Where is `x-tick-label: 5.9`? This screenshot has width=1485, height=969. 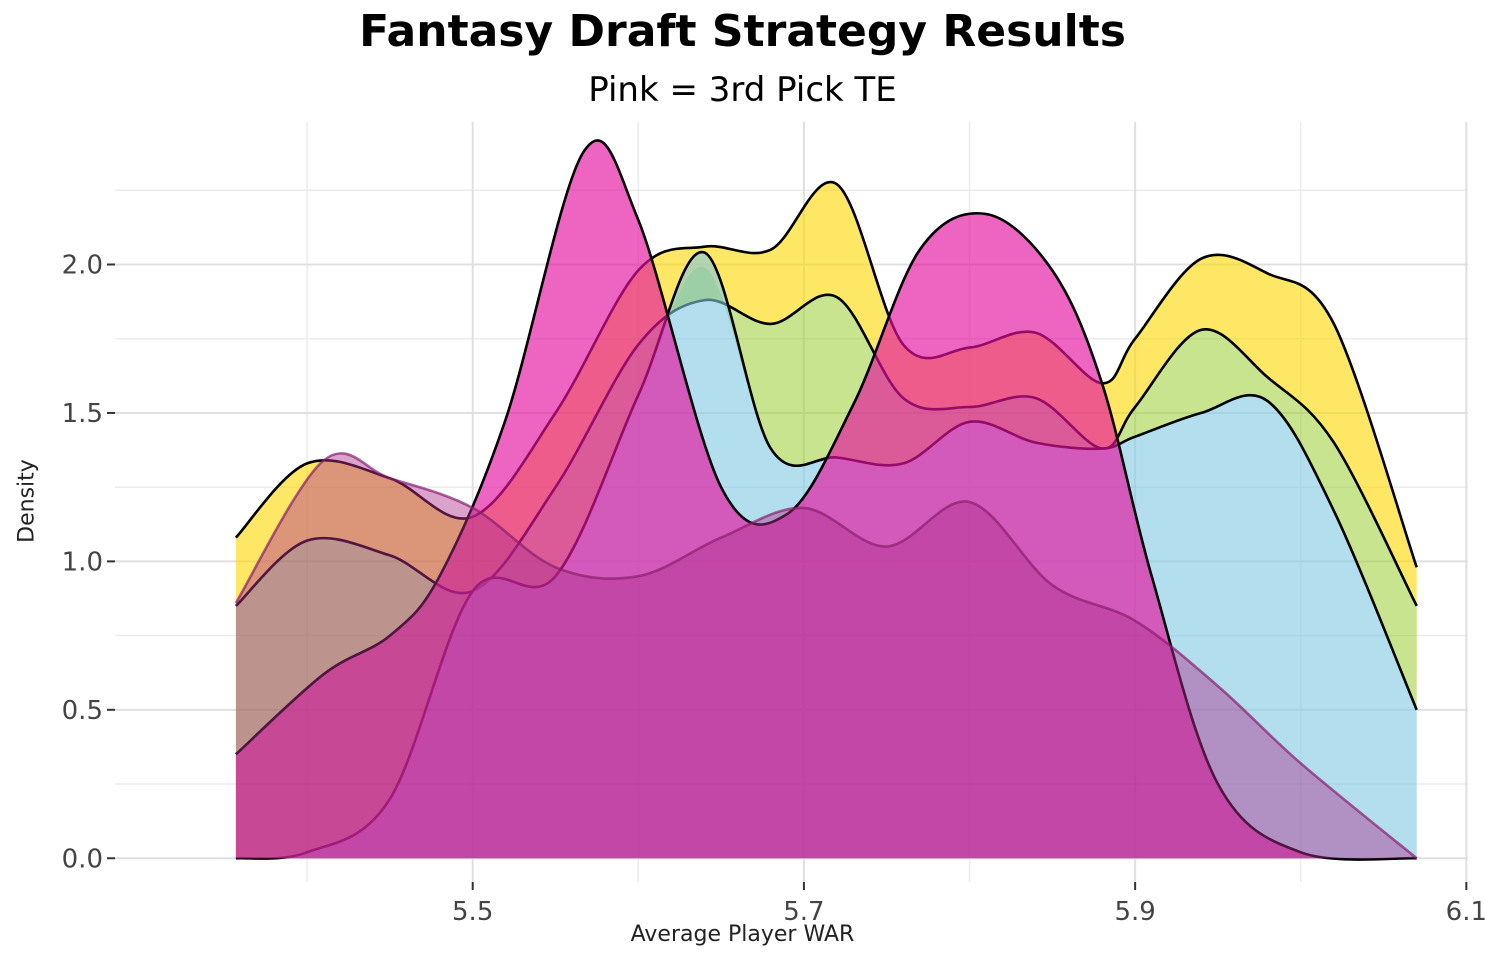
x-tick-label: 5.9 is located at coordinates (1134, 912).